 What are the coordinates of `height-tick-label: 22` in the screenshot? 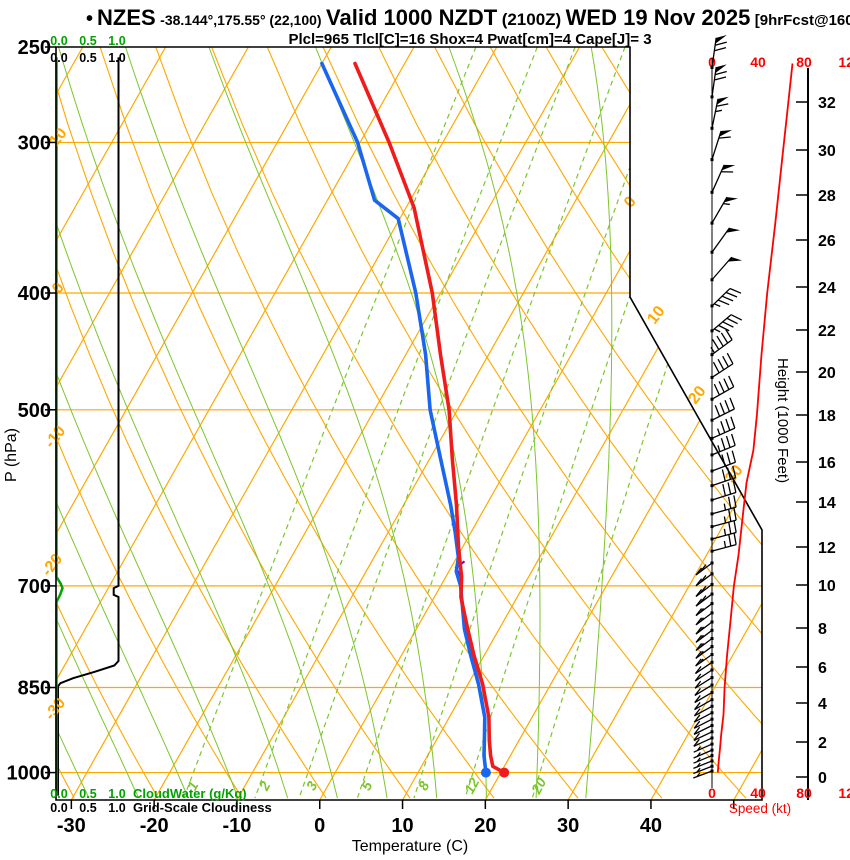 It's located at (827, 331).